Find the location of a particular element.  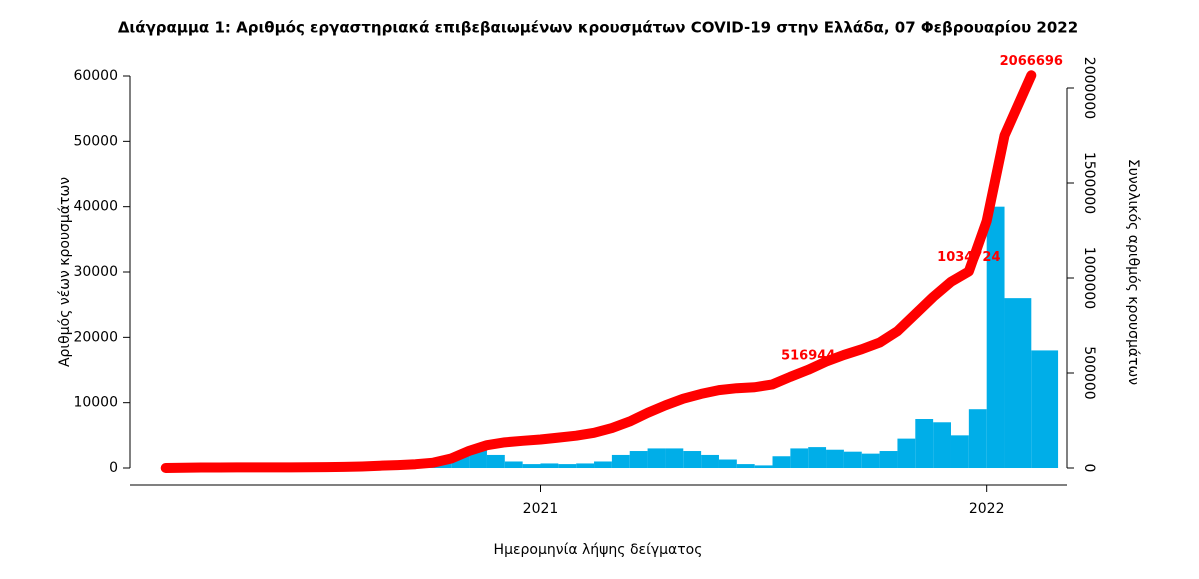

annotation: 2066696 is located at coordinates (1031, 61).